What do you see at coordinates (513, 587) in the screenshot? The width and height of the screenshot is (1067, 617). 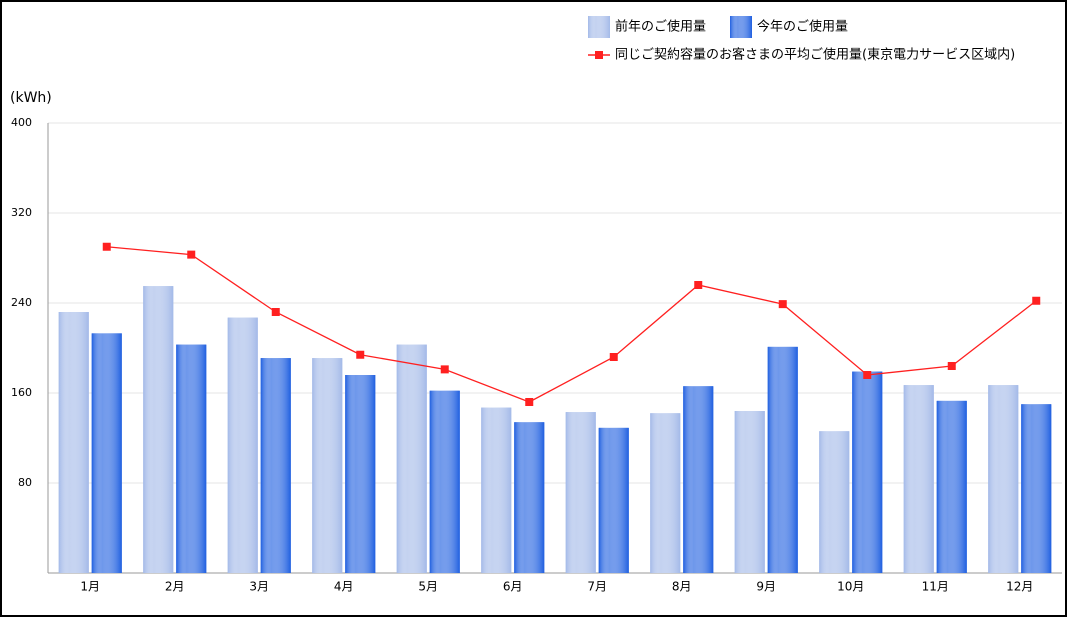 I see `x-tick-label: 6月` at bounding box center [513, 587].